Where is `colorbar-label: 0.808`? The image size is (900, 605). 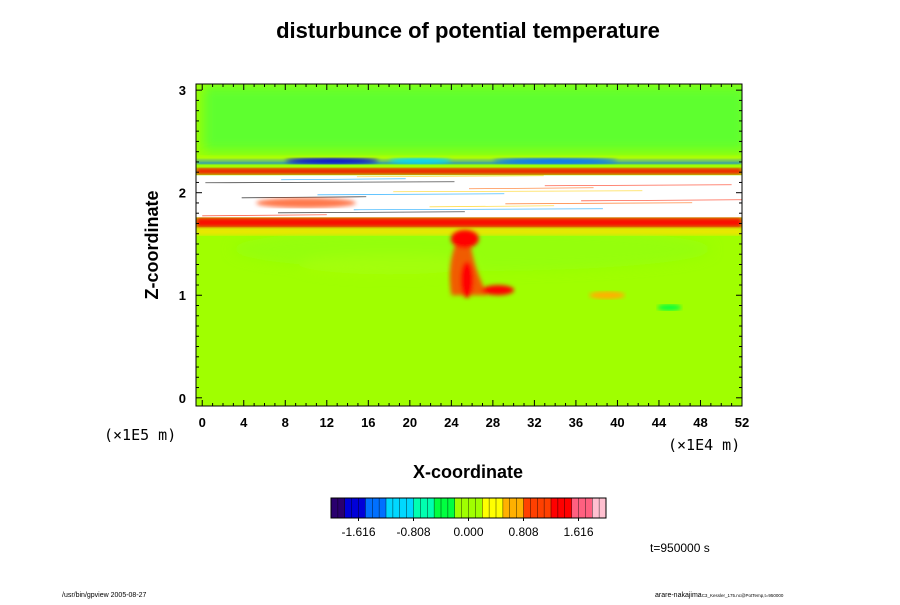
colorbar-label: 0.808 is located at coordinates (523, 532).